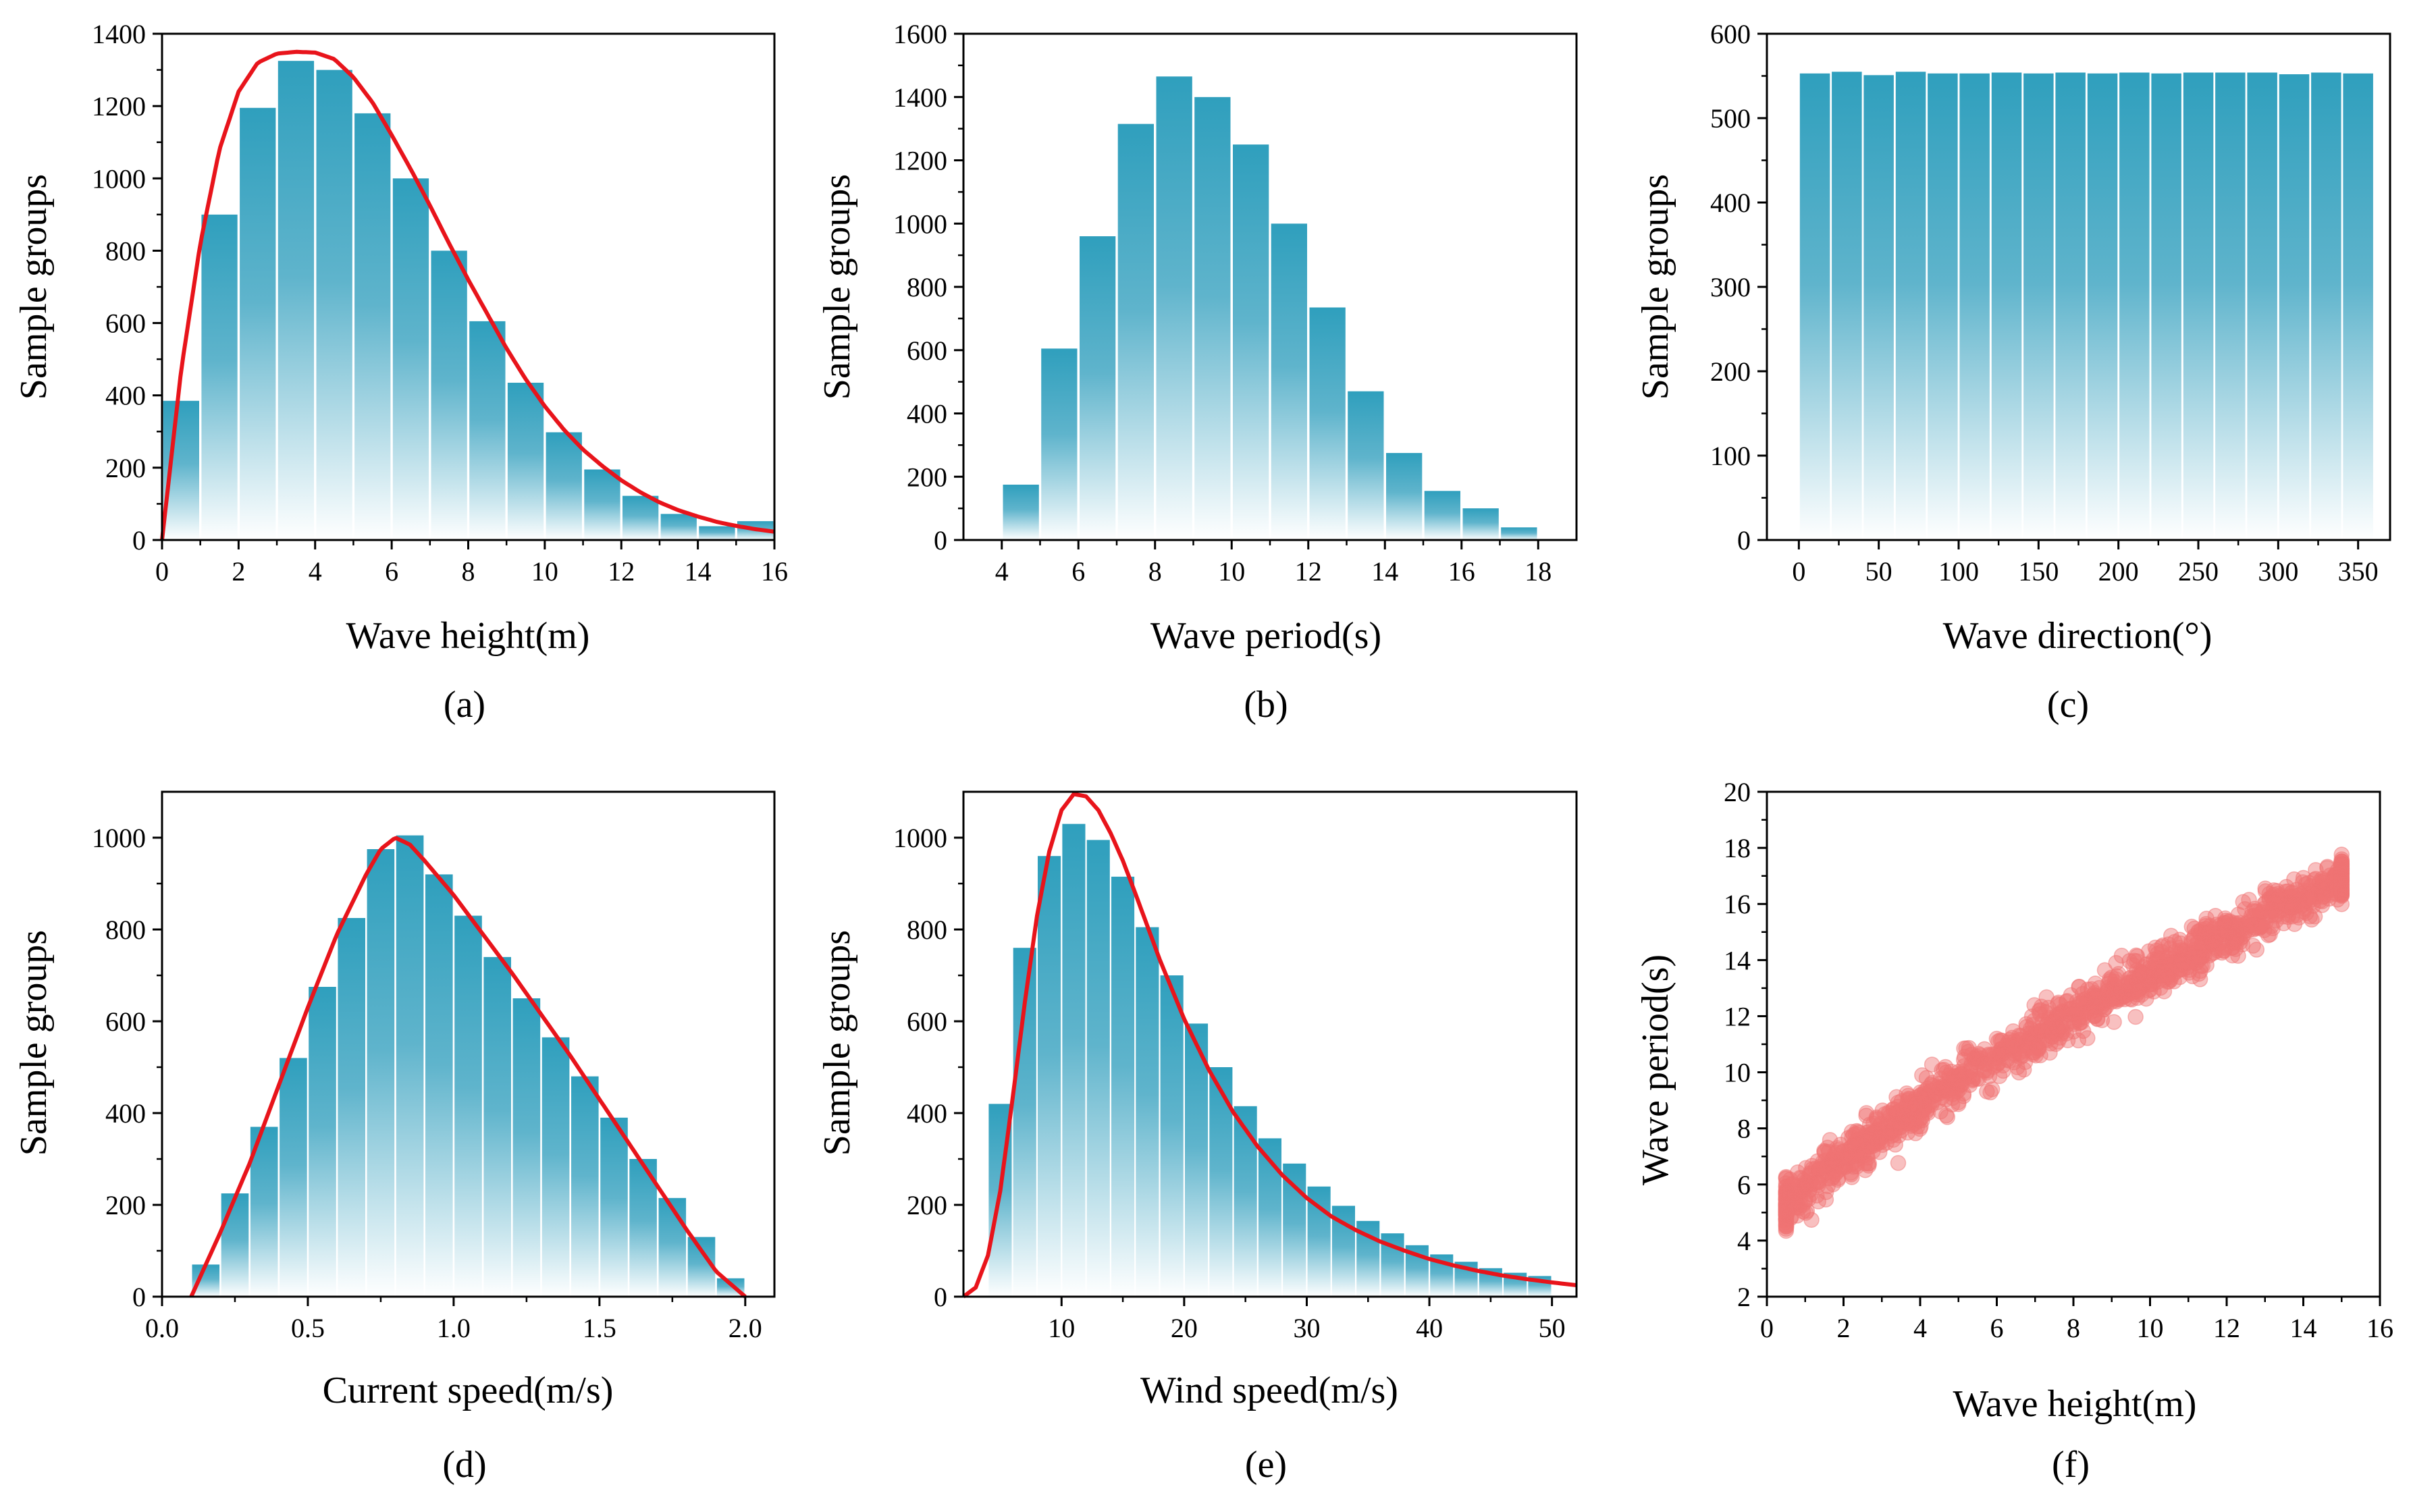 The width and height of the screenshot is (2411, 1512). I want to click on y-tick-label: 0, so click(940, 1297).